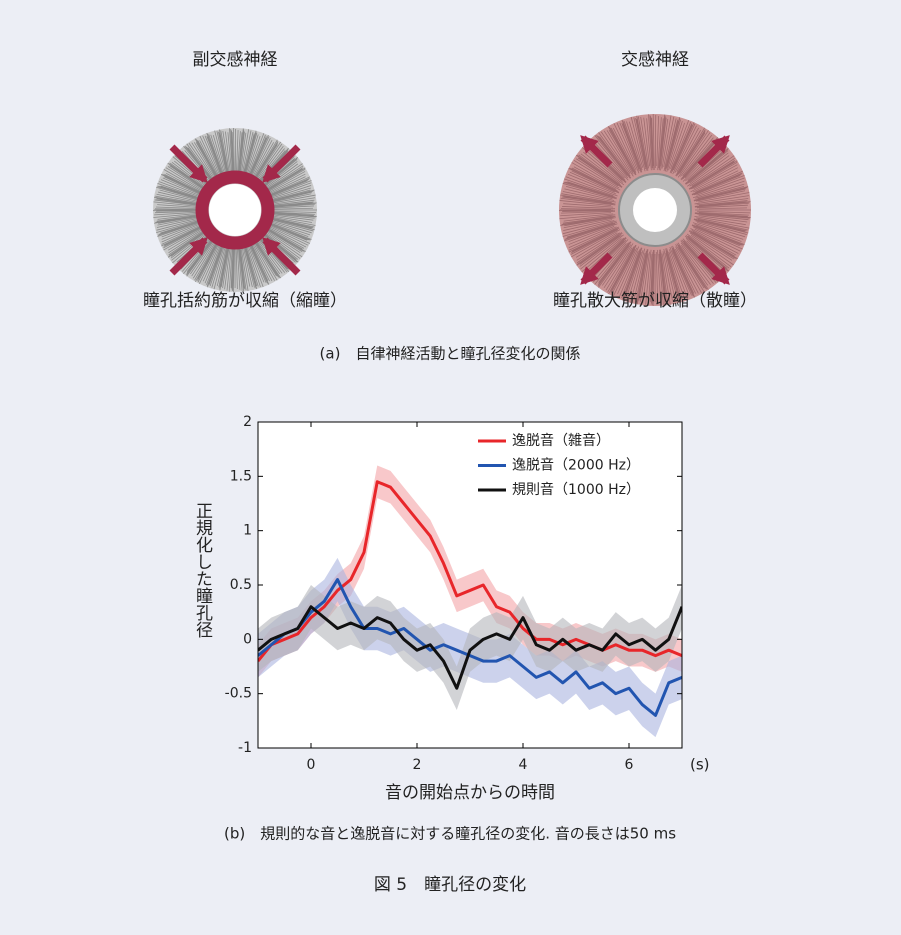 This screenshot has height=935, width=901. I want to click on x-tick-label: 6, so click(629, 765).